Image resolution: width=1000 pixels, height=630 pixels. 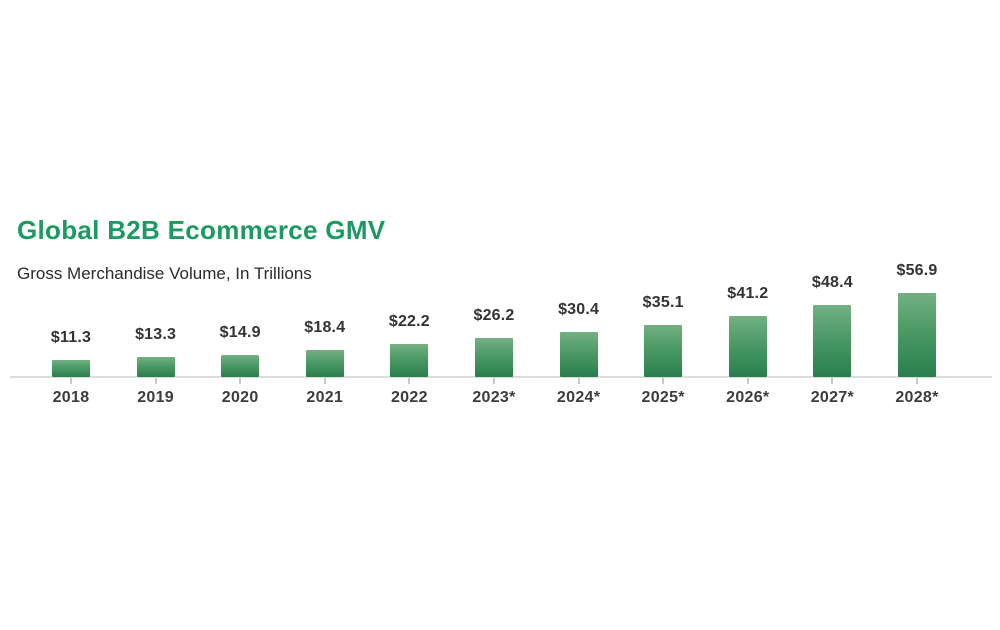 I want to click on x-axis-label-2018: 2018, so click(x=71, y=397).